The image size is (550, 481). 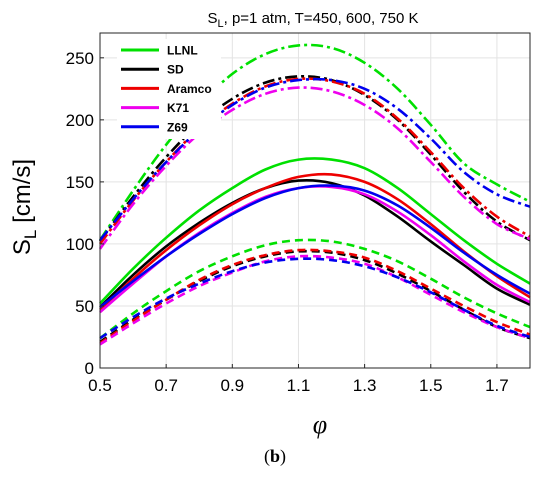 I want to click on legend-item-aramco: Aramco, so click(x=166, y=89).